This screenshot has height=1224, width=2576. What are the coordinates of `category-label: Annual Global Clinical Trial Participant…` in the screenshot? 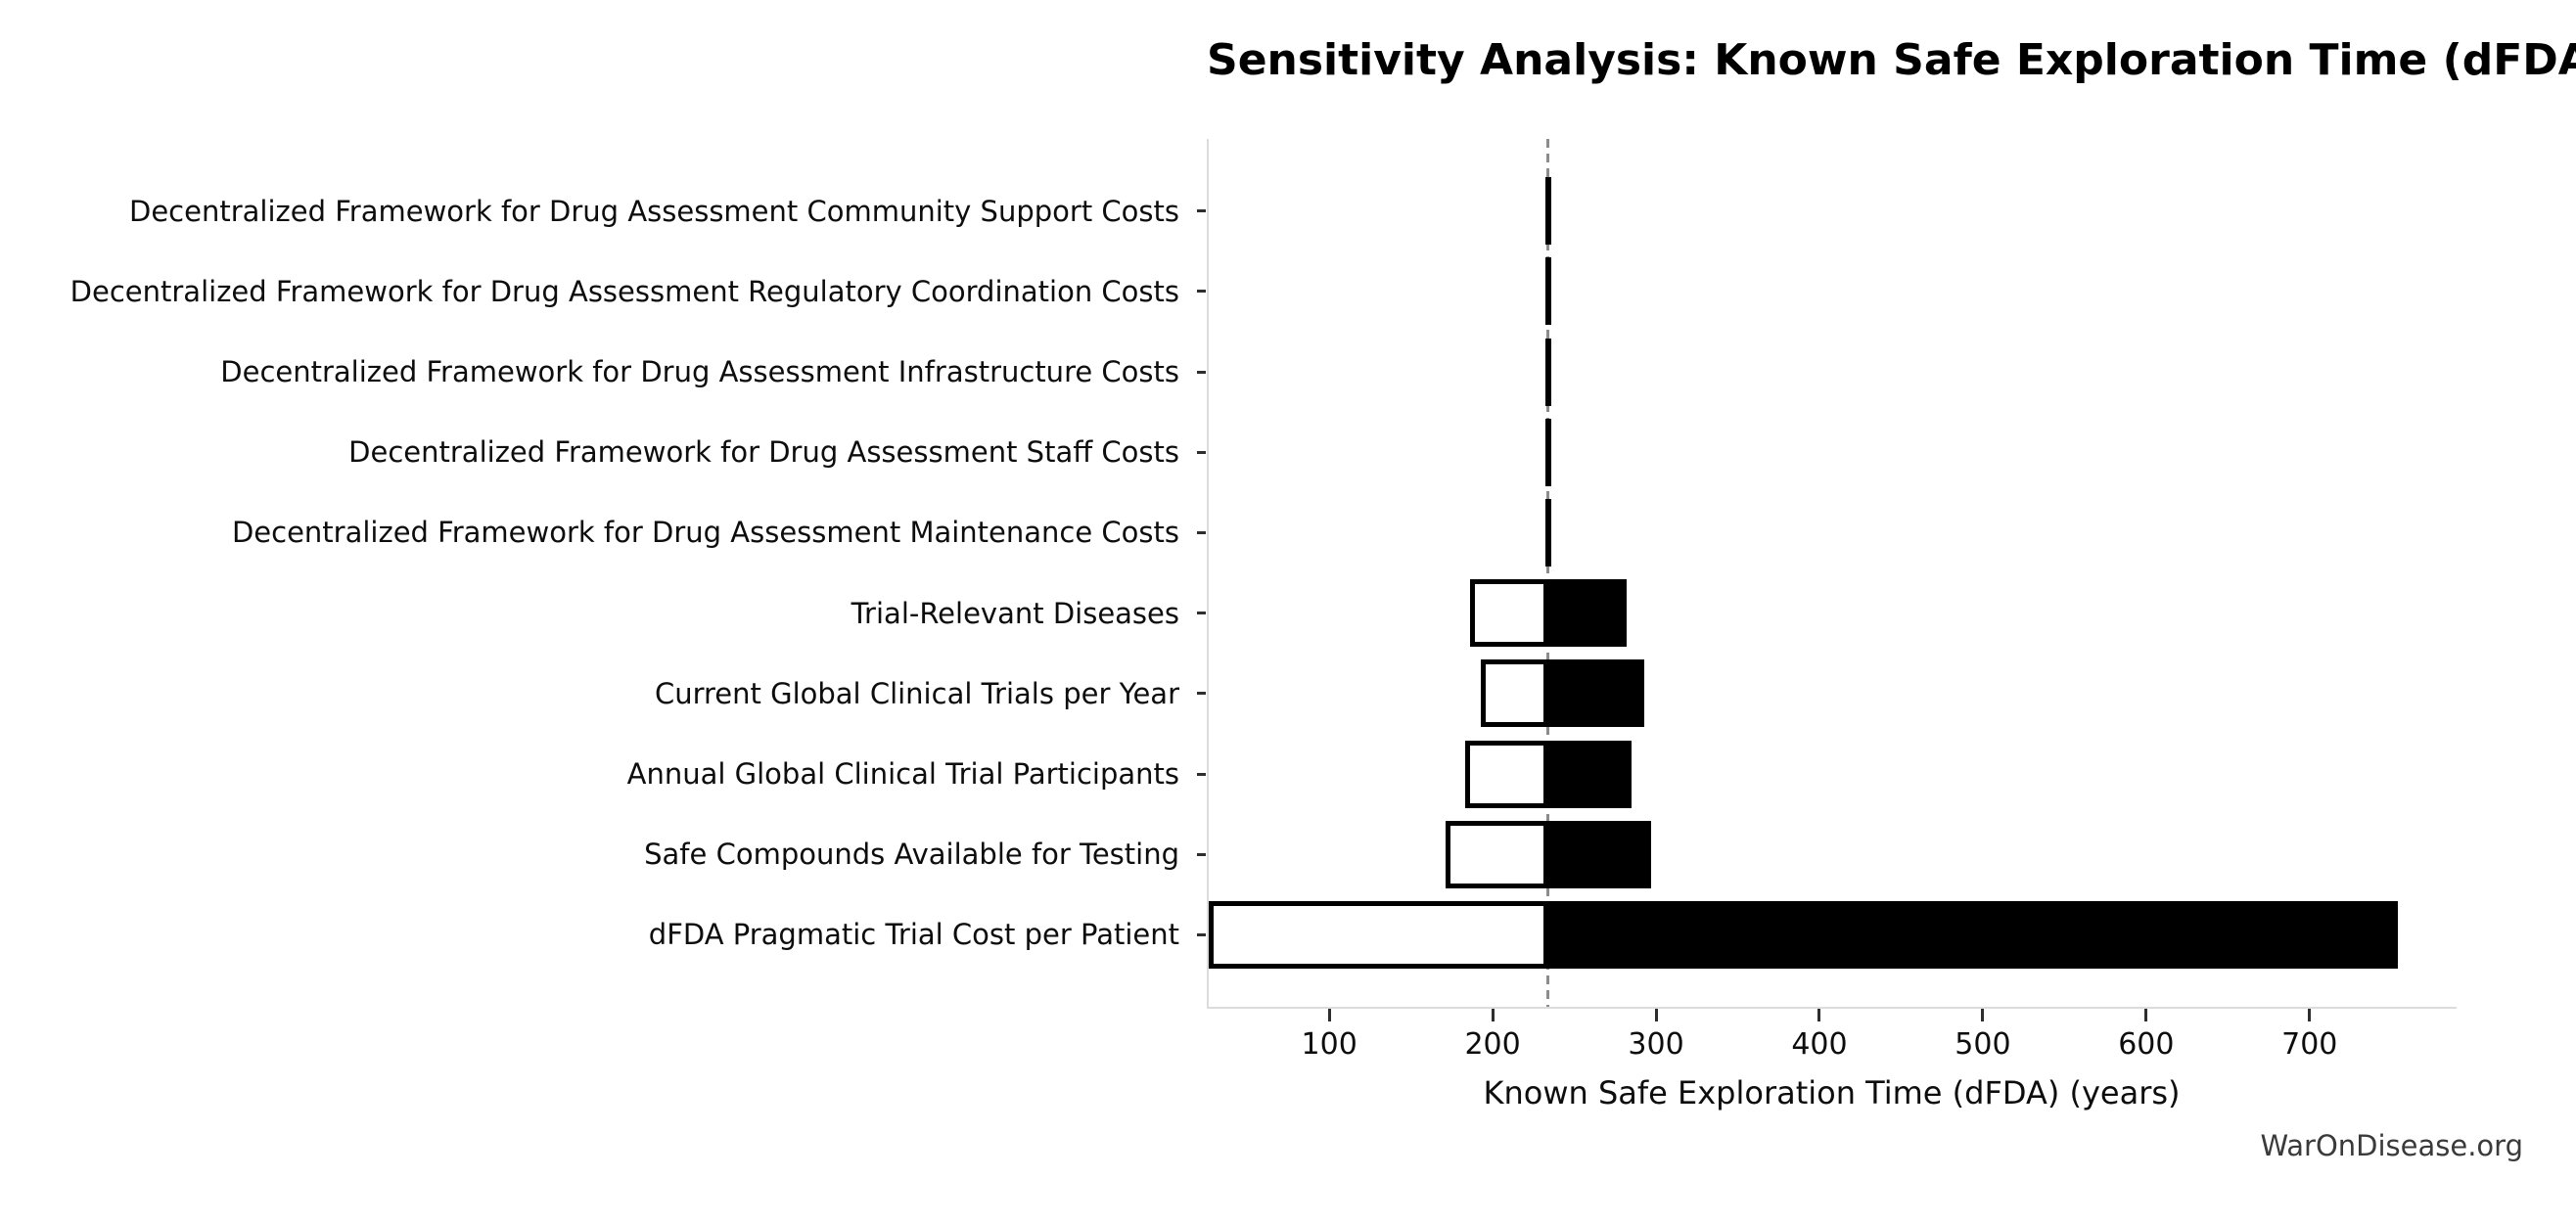 It's located at (902, 774).